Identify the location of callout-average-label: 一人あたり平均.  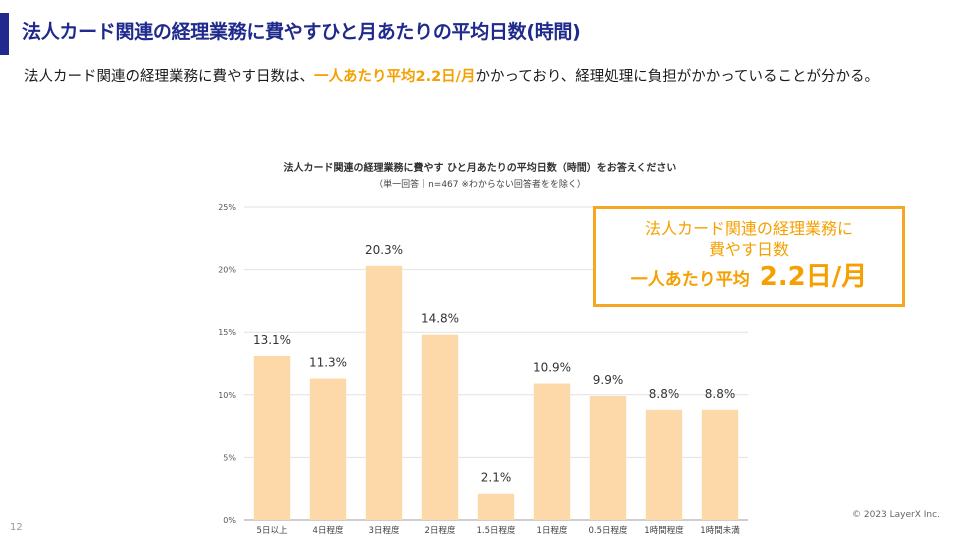
(690, 280).